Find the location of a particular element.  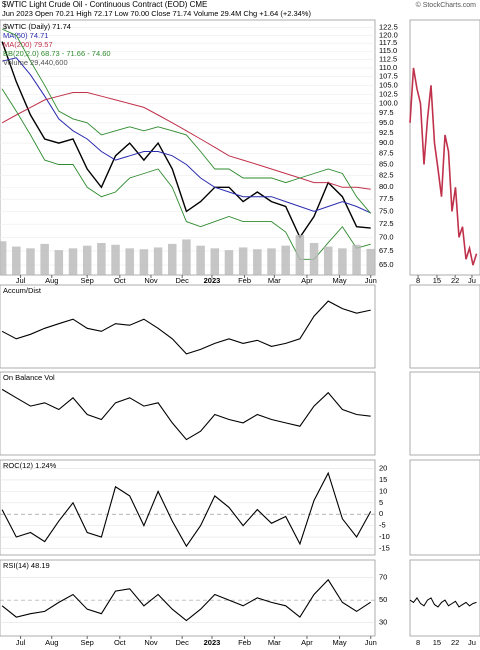

y-tick-label: 15 is located at coordinates (383, 479).